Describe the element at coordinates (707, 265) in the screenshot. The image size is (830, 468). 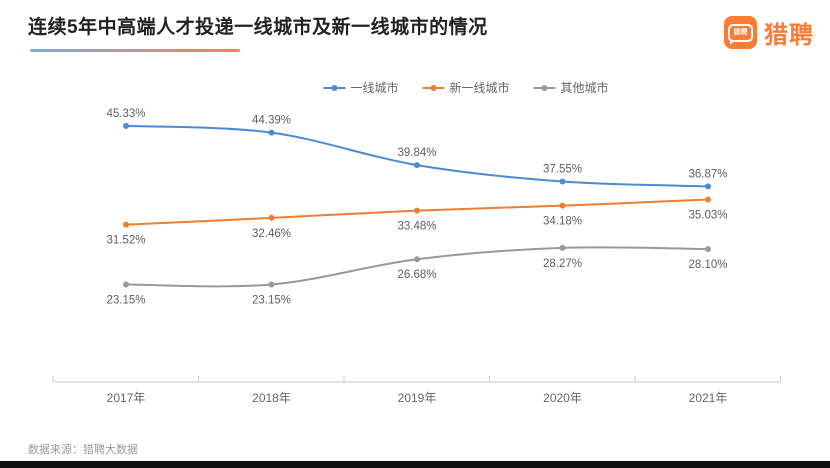
I see `data-point-label: 28.10%` at that location.